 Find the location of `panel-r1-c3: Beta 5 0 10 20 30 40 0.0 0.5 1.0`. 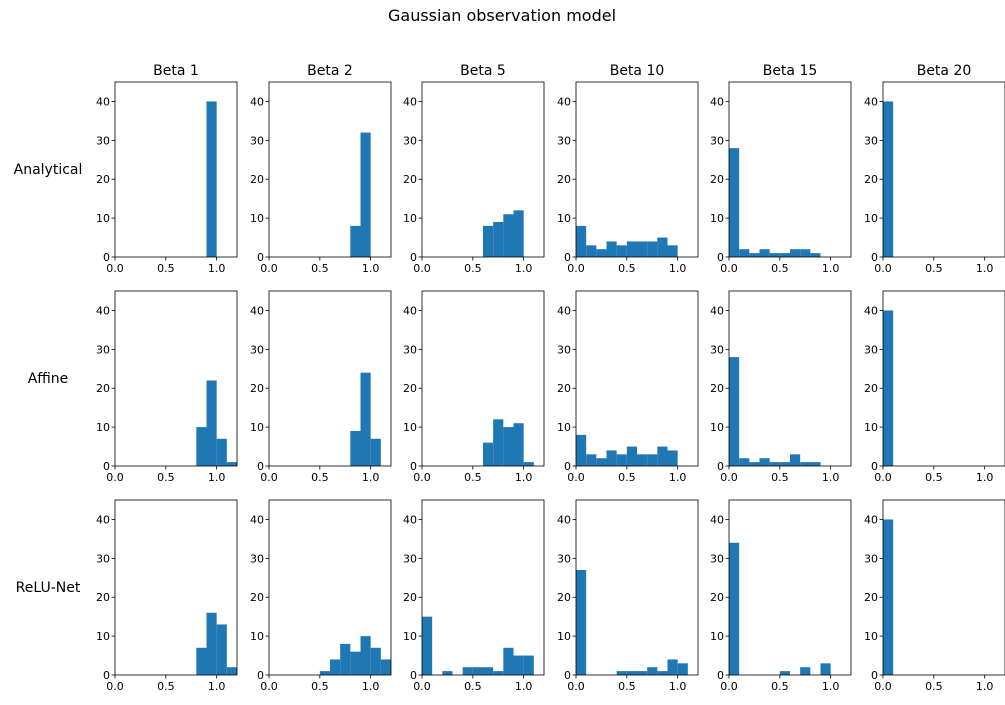

panel-r1-c3: Beta 5 0 10 20 30 40 0.0 0.5 1.0 is located at coordinates (474, 169).